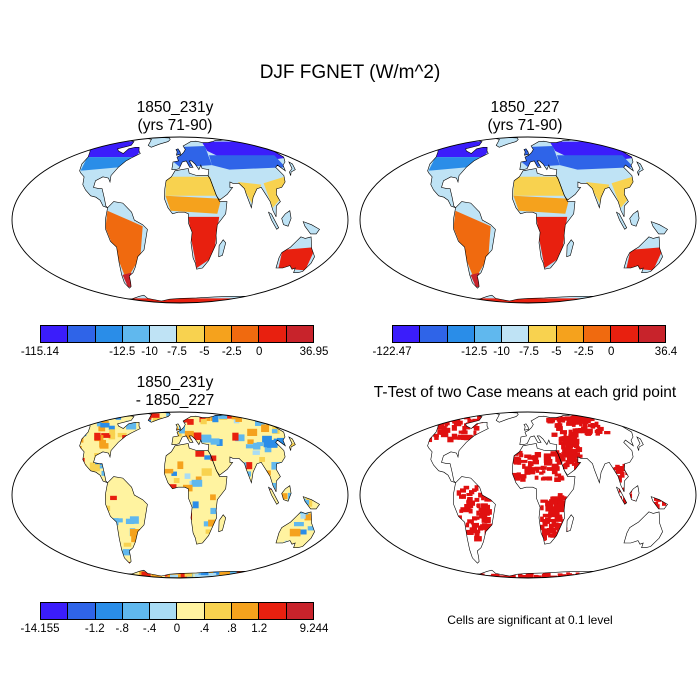 This screenshot has width=700, height=700. What do you see at coordinates (621, 495) in the screenshot?
I see `coastline-sumatra` at bounding box center [621, 495].